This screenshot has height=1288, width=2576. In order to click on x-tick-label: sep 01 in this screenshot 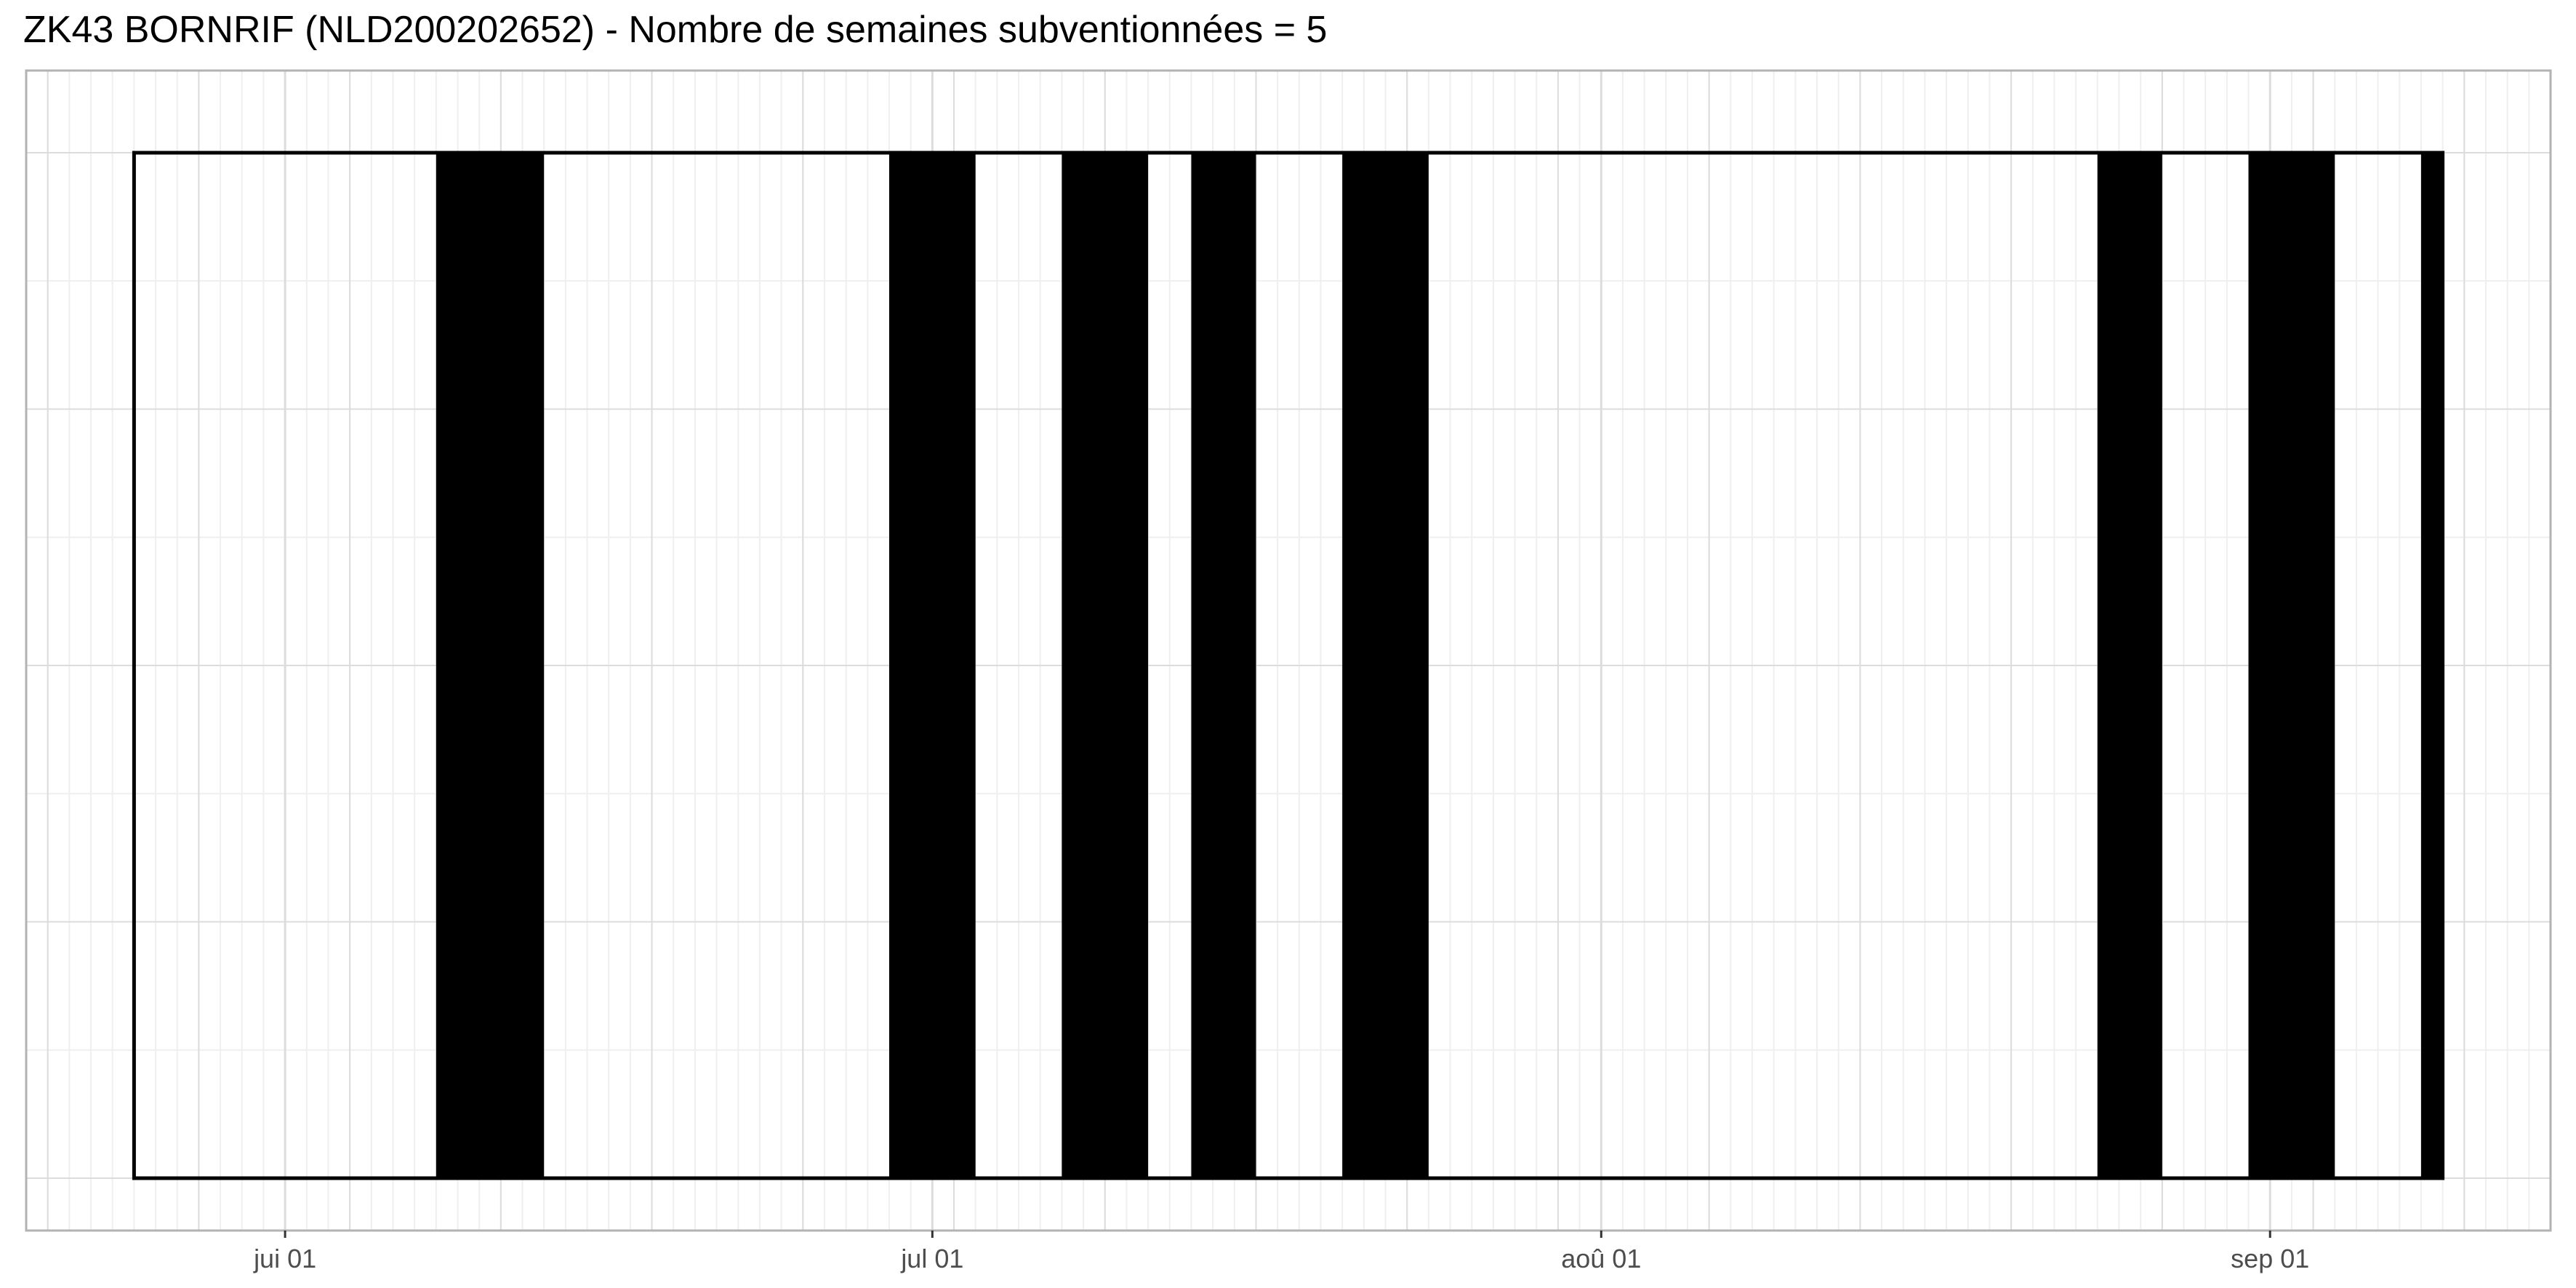, I will do `click(2270, 1258)`.